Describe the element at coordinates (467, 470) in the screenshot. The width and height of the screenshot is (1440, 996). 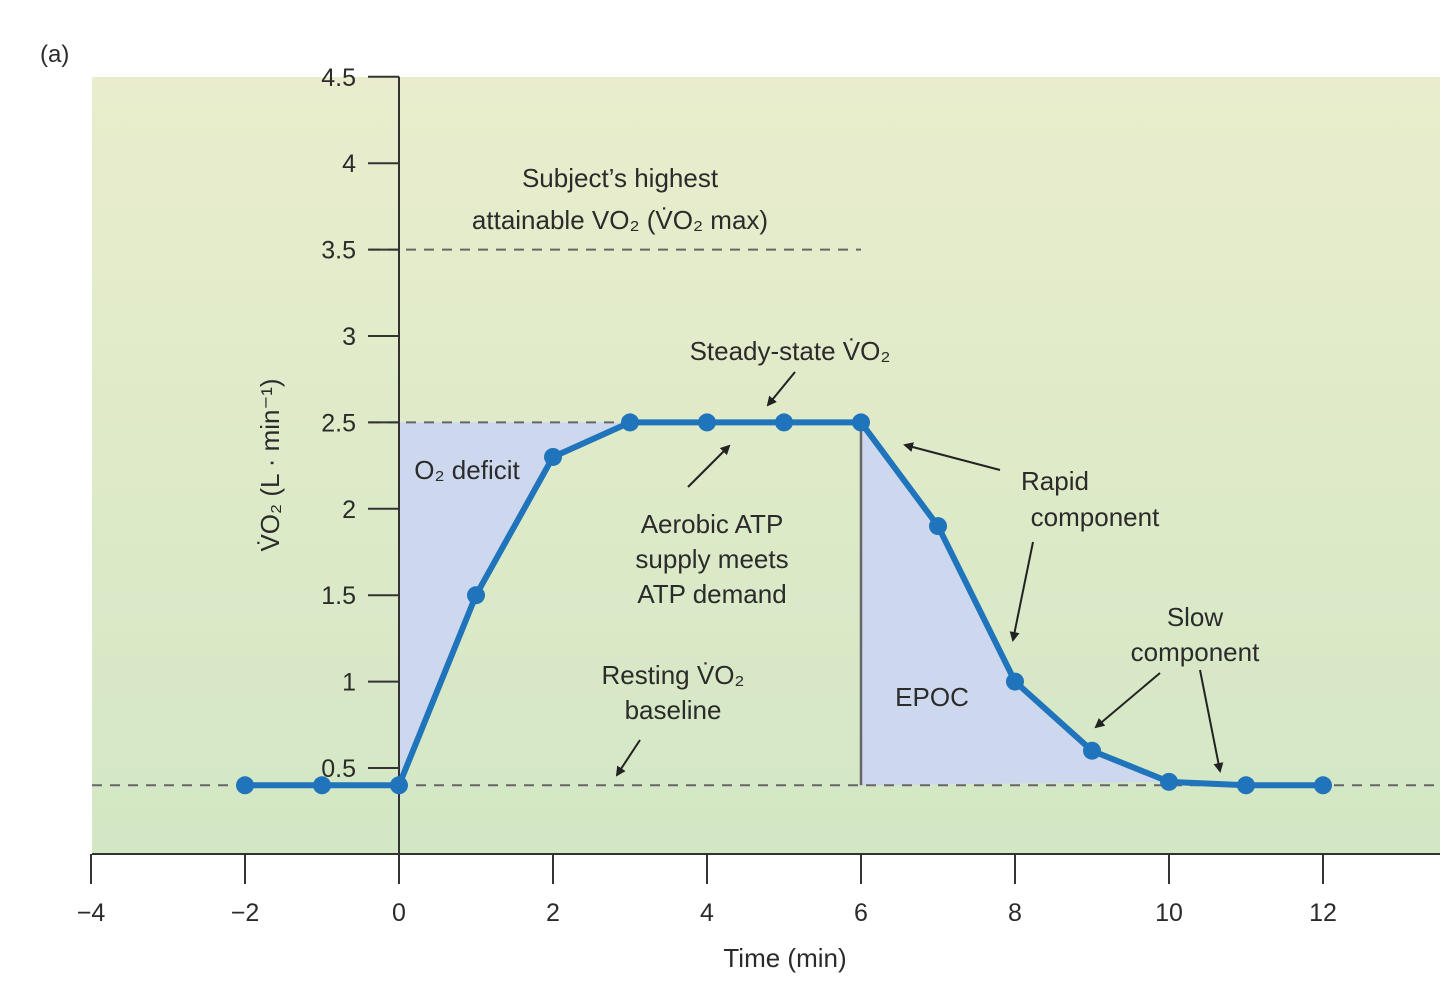
I see `o2-deficit-label: O₂ deficit` at that location.